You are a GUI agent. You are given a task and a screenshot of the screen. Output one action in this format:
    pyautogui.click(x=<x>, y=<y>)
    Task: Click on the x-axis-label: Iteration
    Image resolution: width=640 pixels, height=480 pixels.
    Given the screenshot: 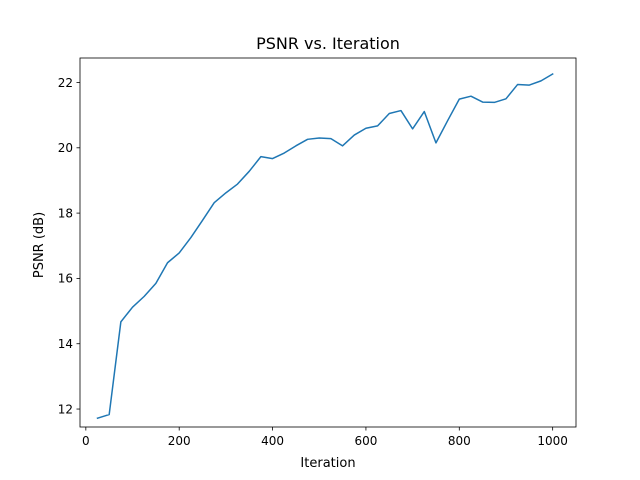 What is the action you would take?
    pyautogui.click(x=327, y=463)
    